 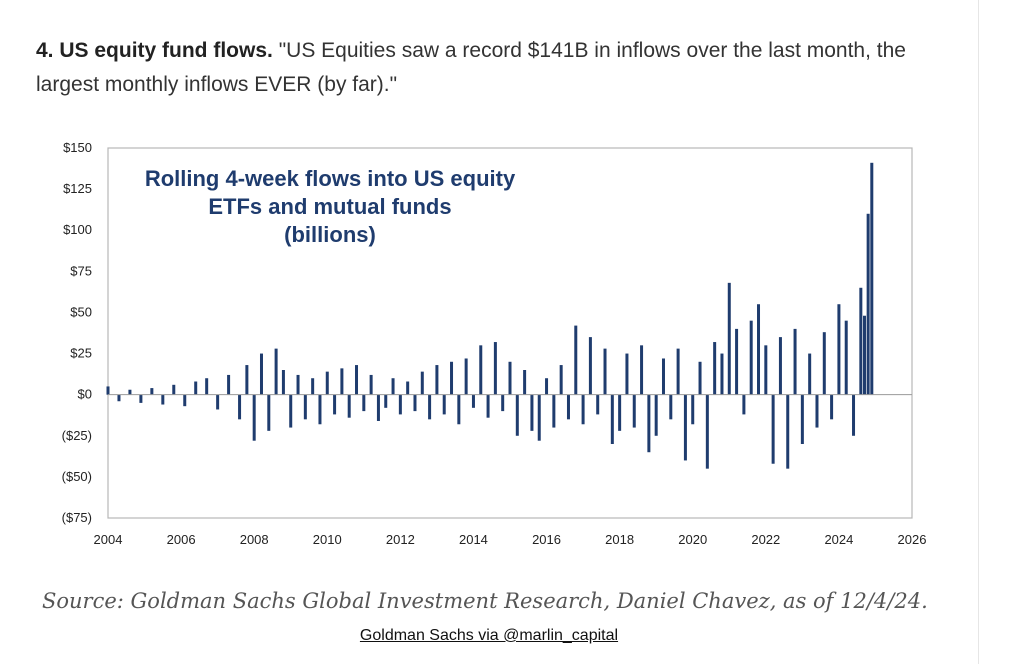 I want to click on y-tick-label: ($75), so click(x=77, y=517).